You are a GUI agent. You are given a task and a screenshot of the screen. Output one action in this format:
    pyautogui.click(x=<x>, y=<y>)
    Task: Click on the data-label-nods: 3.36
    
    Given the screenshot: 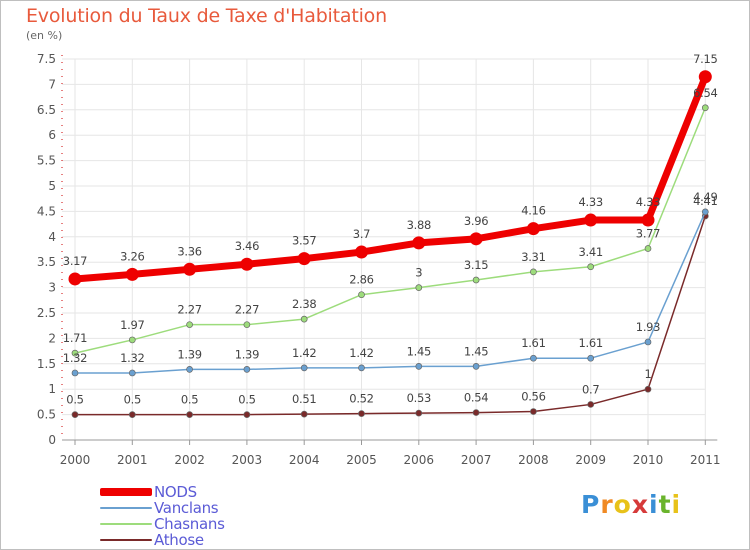 What is the action you would take?
    pyautogui.click(x=189, y=251)
    